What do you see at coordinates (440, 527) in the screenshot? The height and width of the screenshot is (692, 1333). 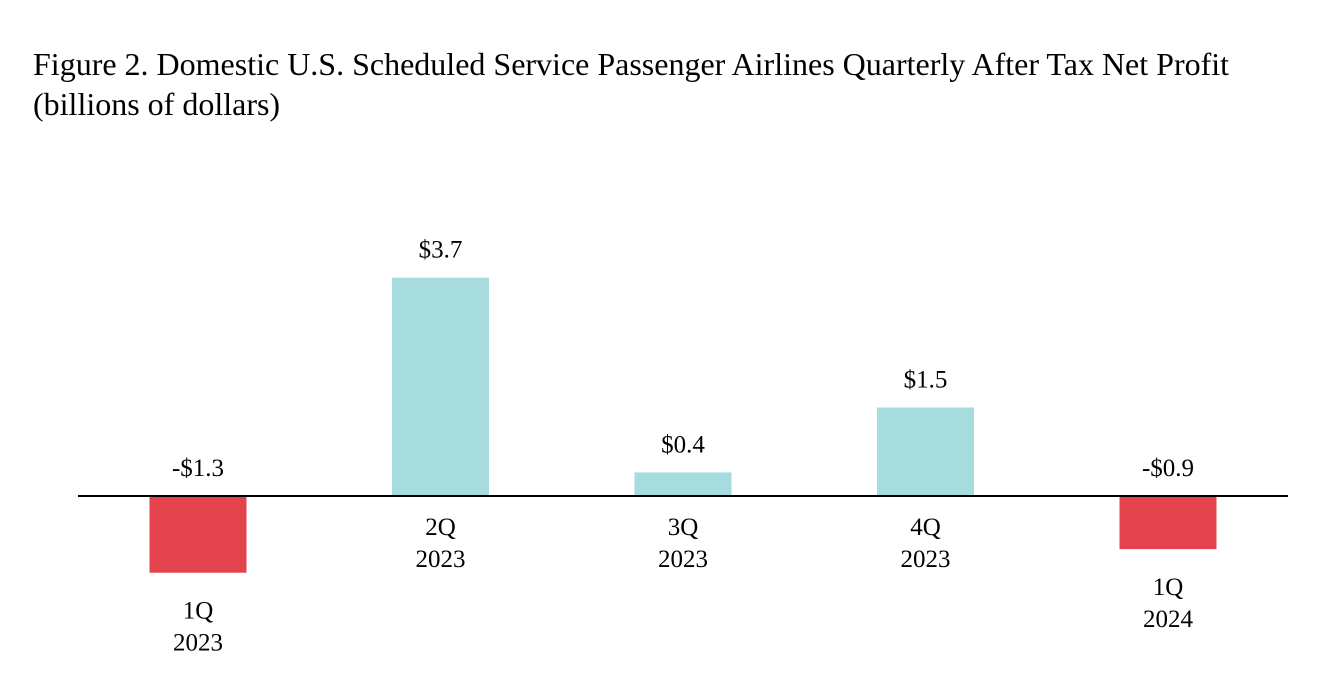 I see `category-label-2-line-1: 2Q` at bounding box center [440, 527].